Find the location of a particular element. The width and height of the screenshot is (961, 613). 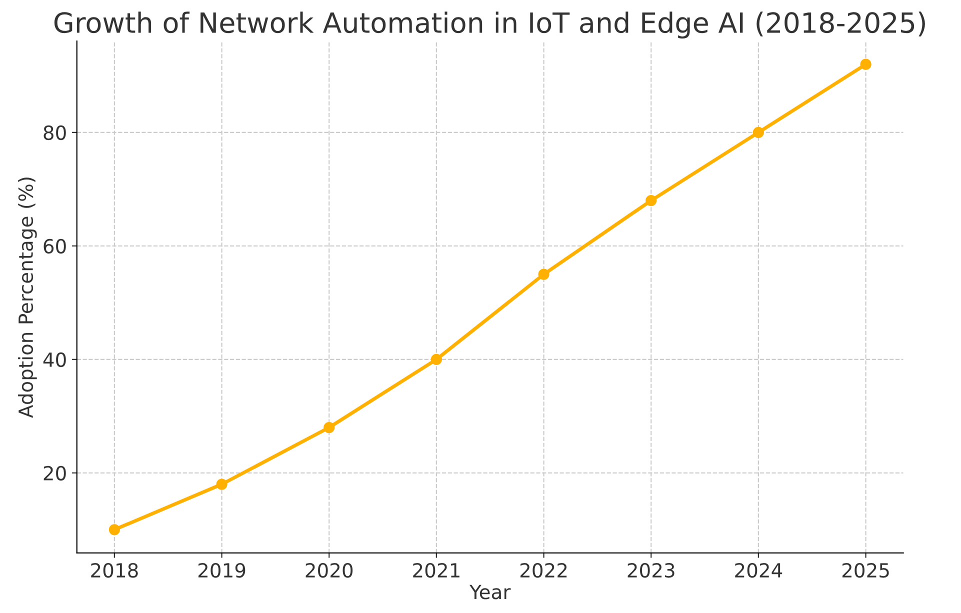

x-tick-label: 2019 is located at coordinates (222, 570).